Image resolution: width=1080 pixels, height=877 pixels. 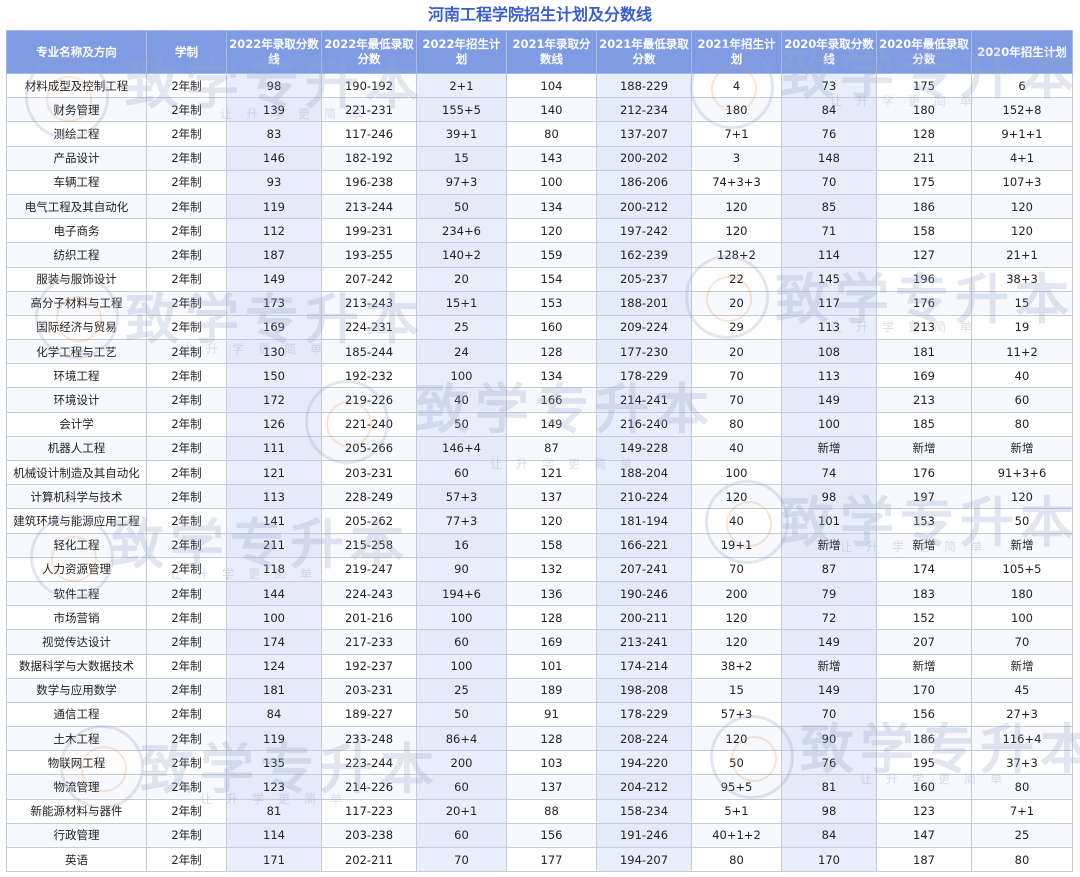 I want to click on cell-min-score-2021: 200-212, so click(x=644, y=206).